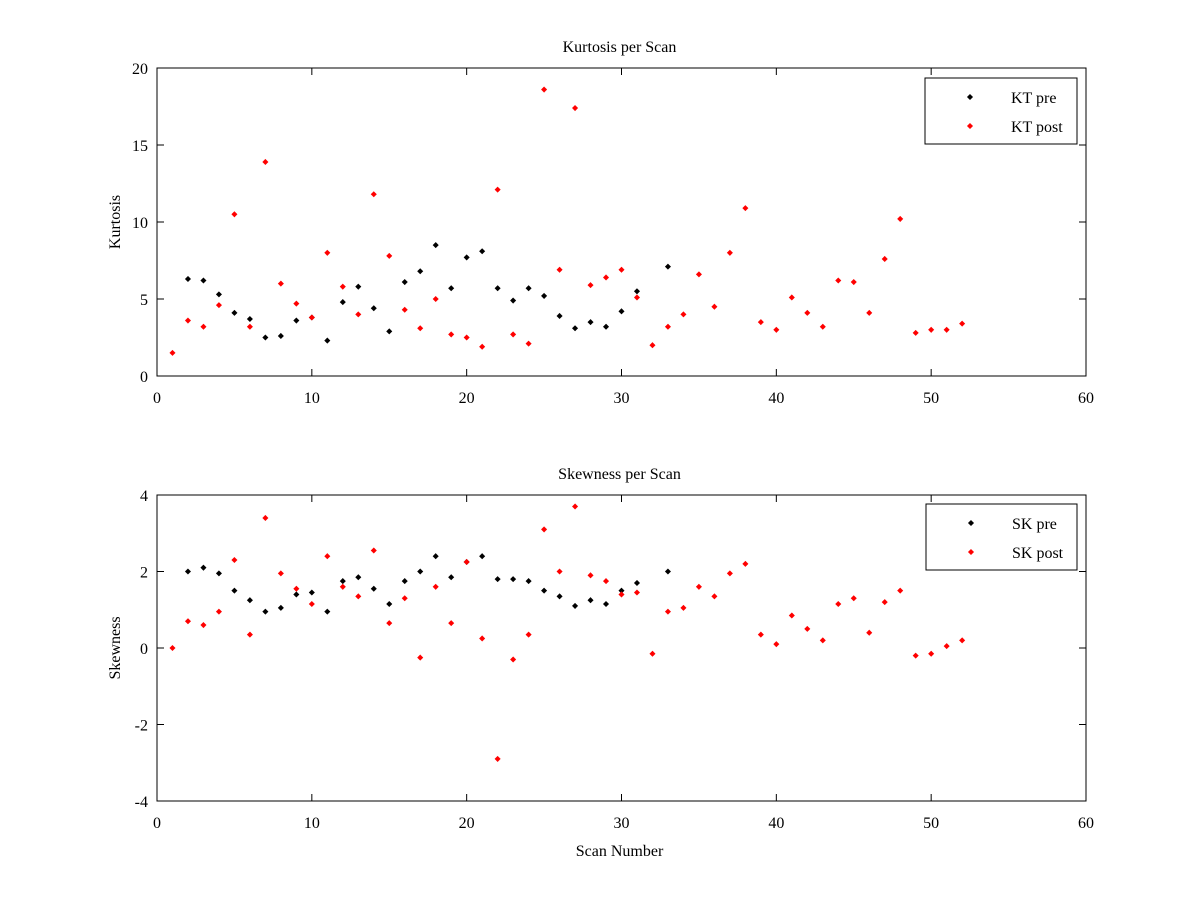  I want to click on x-tick-label: 0, so click(157, 398).